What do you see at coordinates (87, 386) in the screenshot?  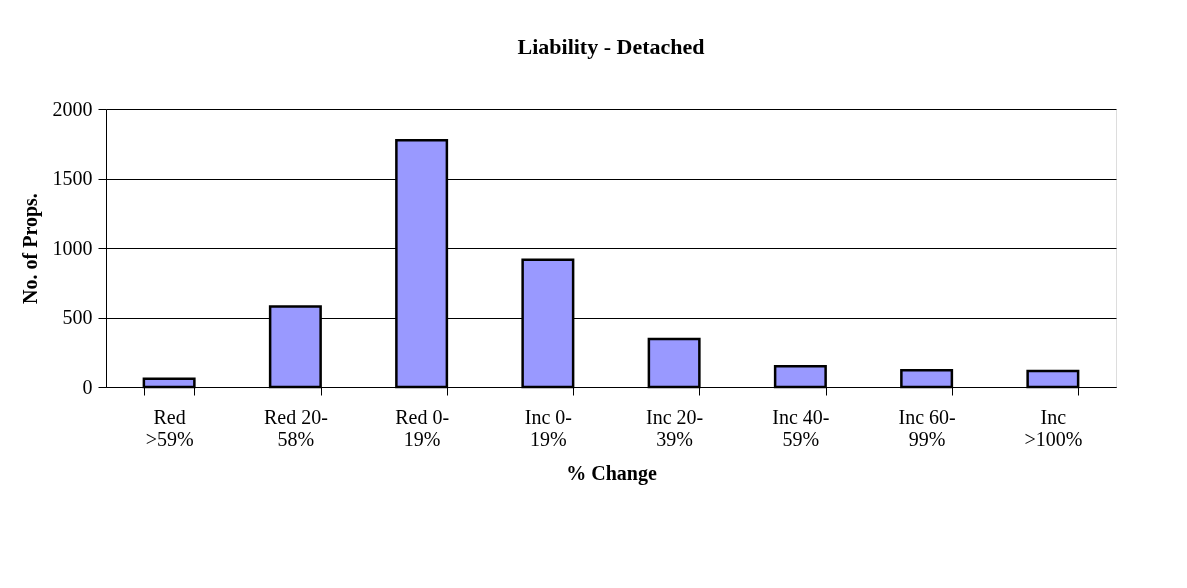 I see `y-tick-label: 0` at bounding box center [87, 386].